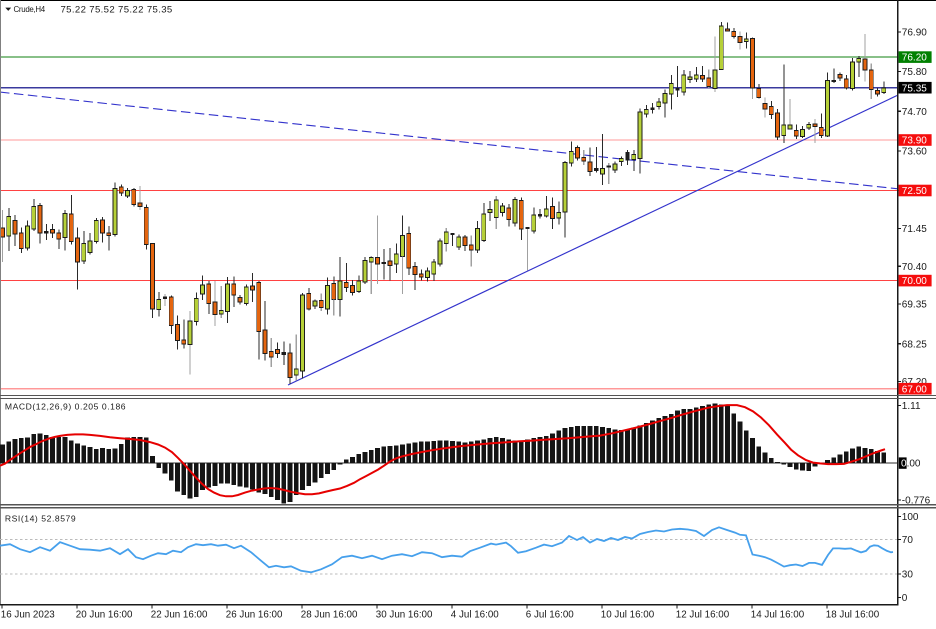  What do you see at coordinates (914, 281) in the screenshot?
I see `svg-text: 70.00` at bounding box center [914, 281].